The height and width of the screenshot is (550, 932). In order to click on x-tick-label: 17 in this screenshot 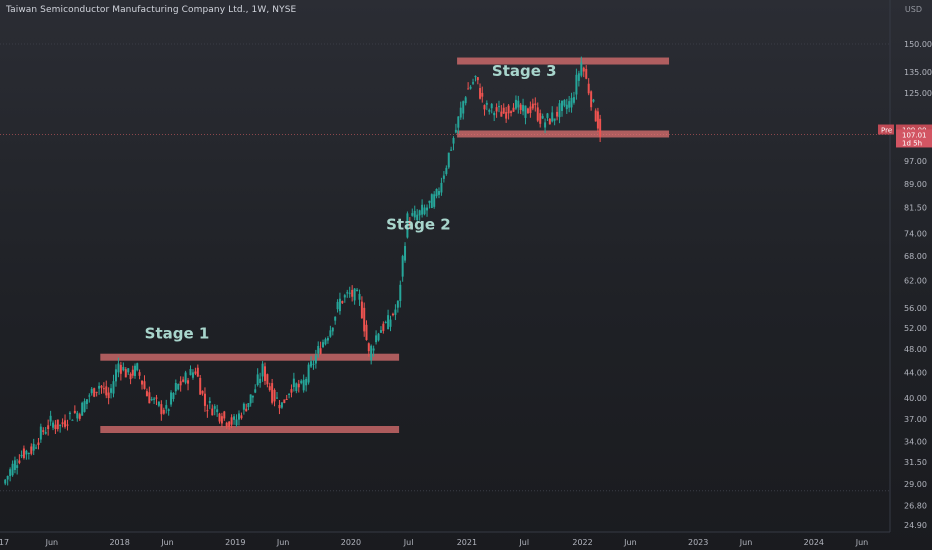, I will do `click(4, 542)`.